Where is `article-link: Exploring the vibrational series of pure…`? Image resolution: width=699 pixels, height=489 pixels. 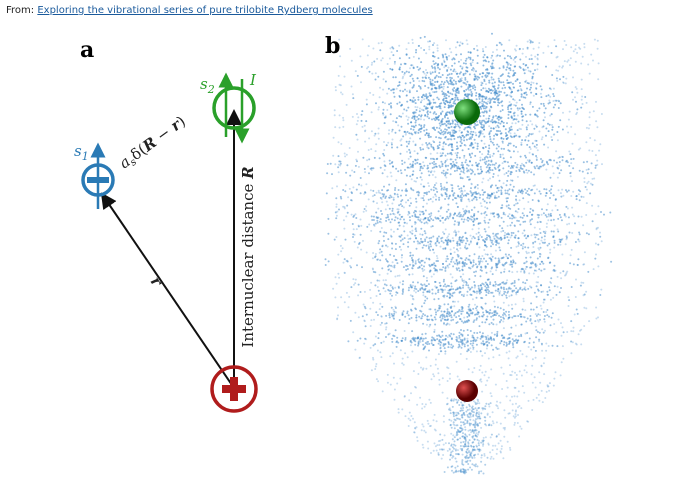 article-link: Exploring the vibrational series of pure… is located at coordinates (205, 10).